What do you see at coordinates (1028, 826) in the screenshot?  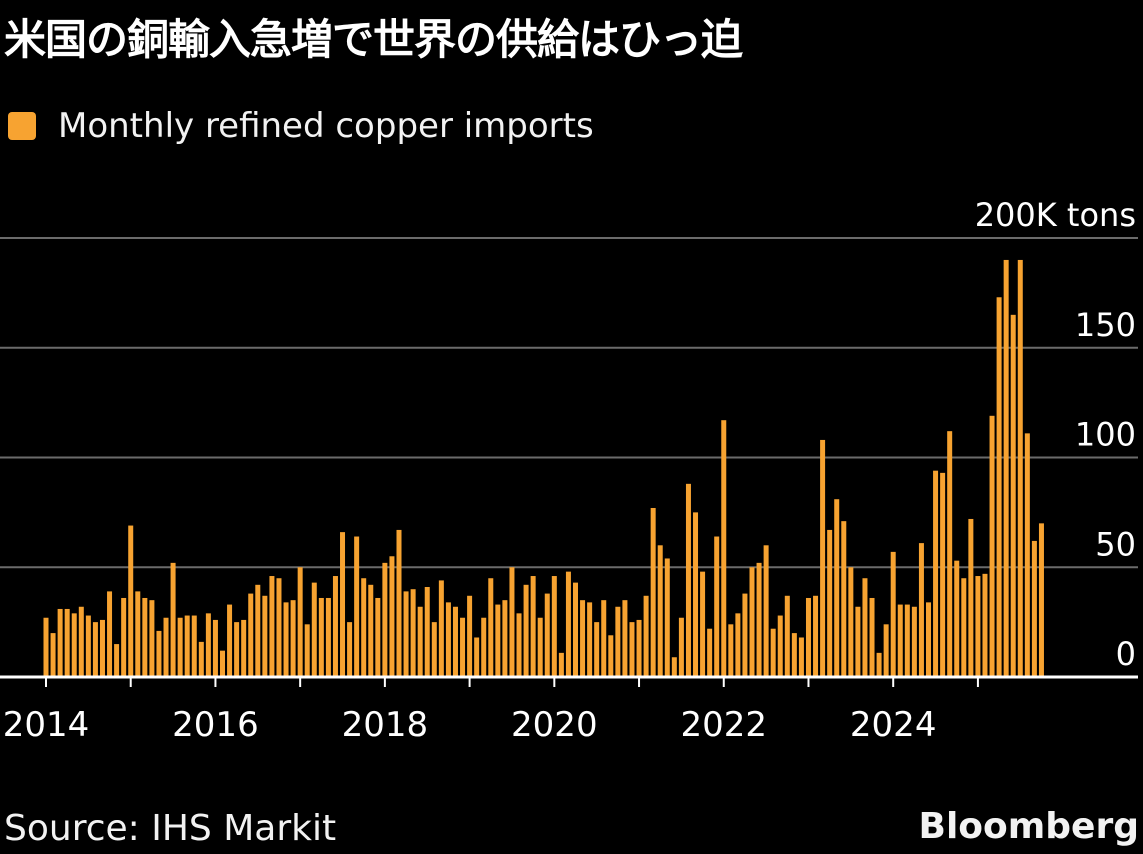 I see `brand-logo: Bloomberg` at bounding box center [1028, 826].